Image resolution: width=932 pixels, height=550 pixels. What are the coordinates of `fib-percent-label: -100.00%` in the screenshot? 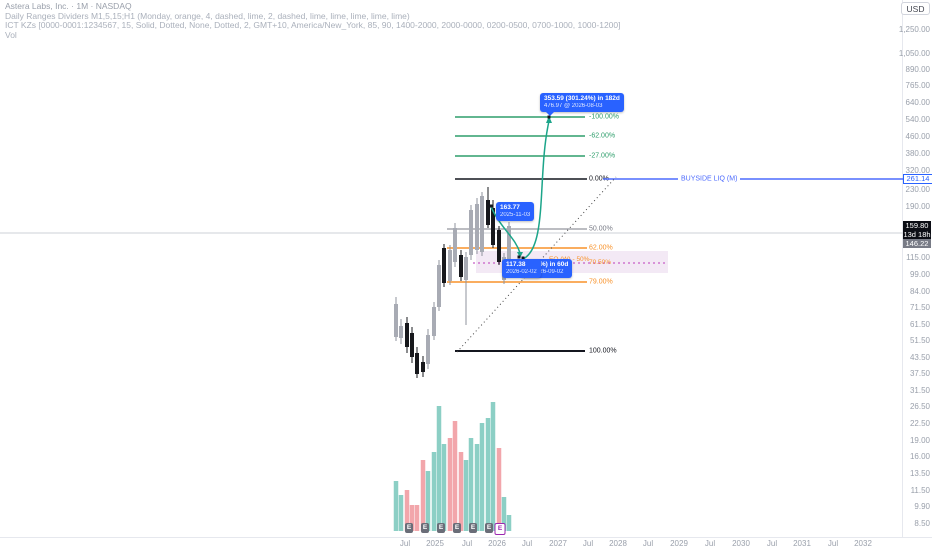 It's located at (604, 117).